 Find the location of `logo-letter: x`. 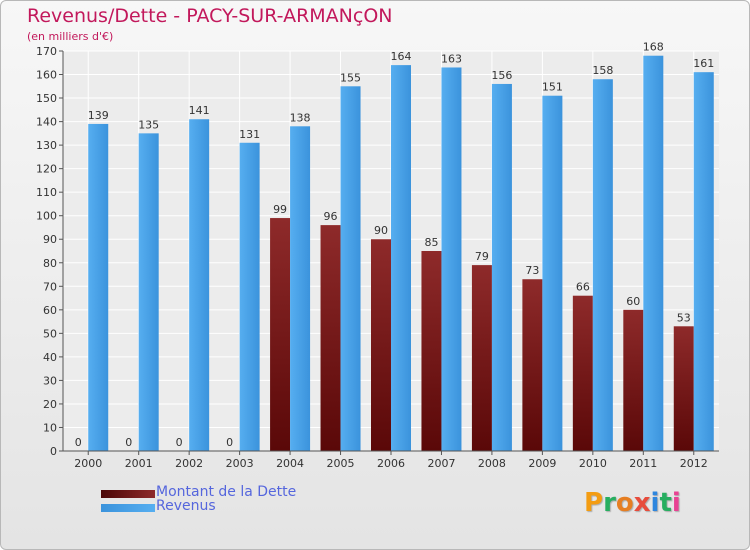

logo-letter: x is located at coordinates (642, 503).